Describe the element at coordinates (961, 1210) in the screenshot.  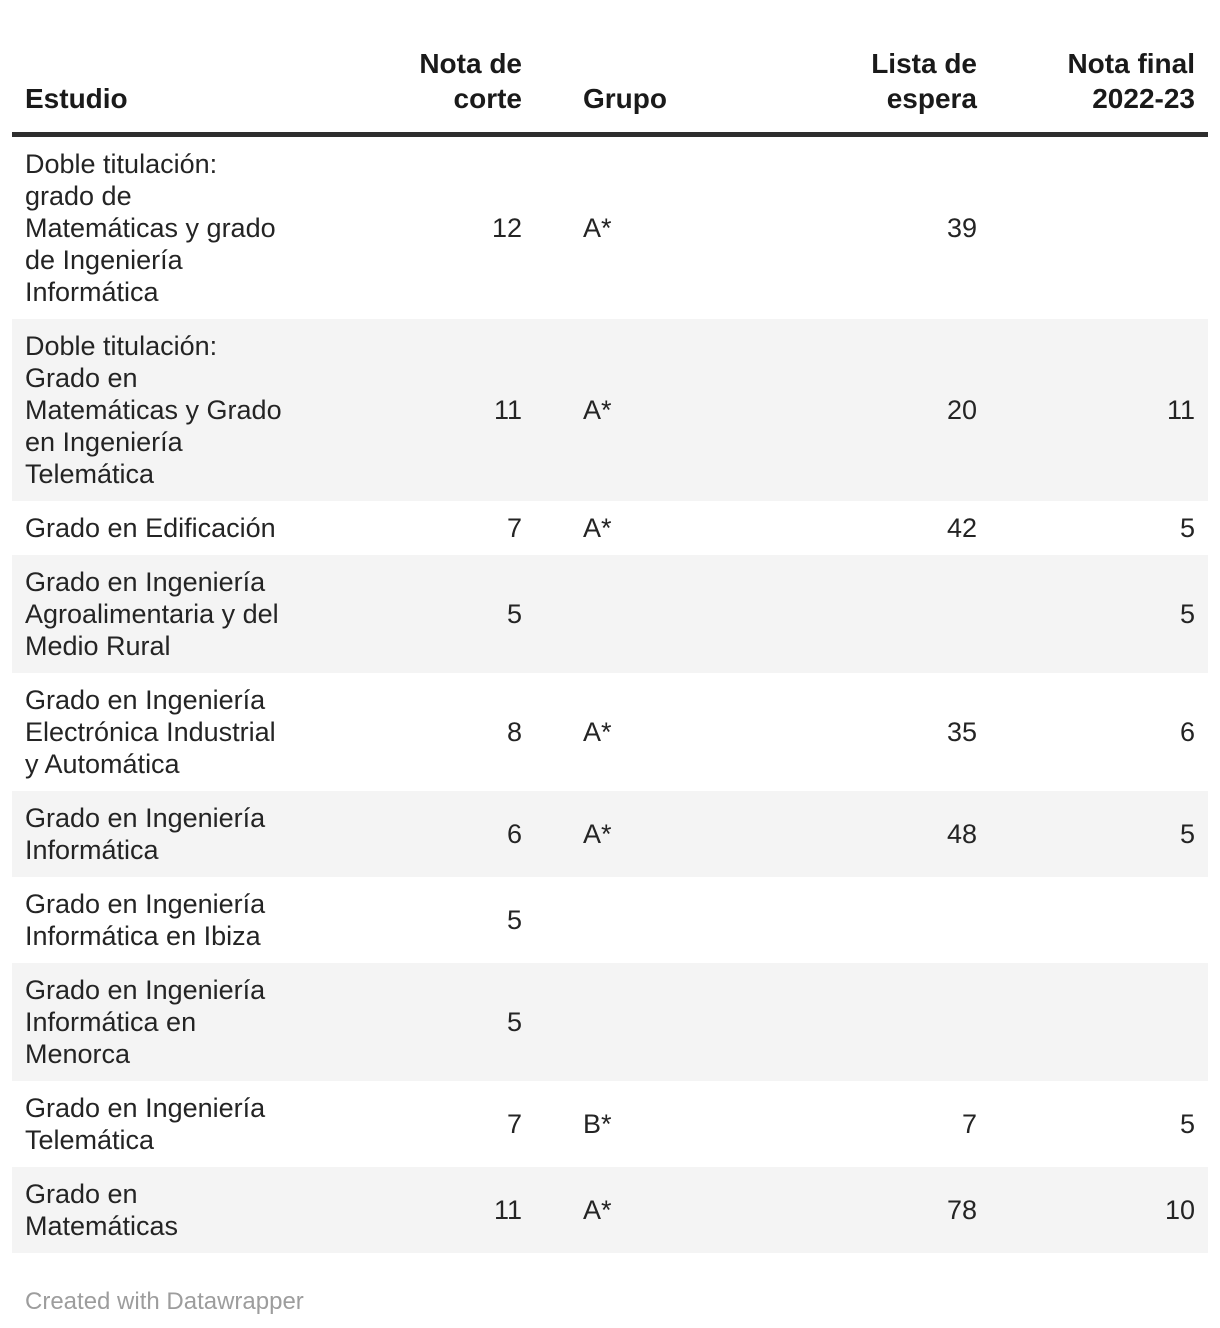
I see `cell-lista-espera: 78` at that location.